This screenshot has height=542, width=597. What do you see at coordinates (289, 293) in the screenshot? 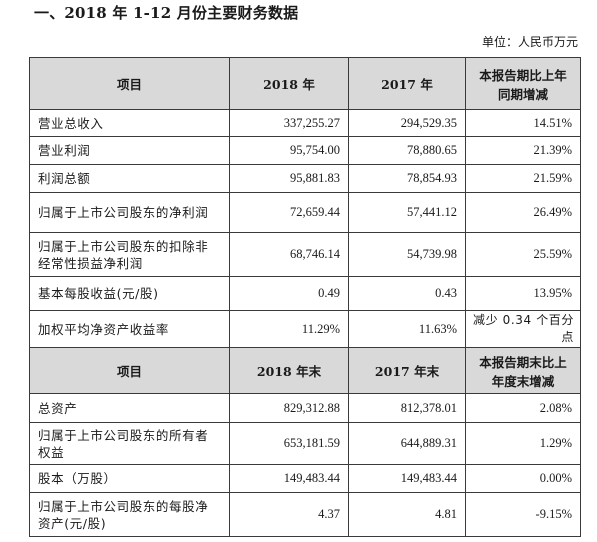
I see `row-value-2018: 0.49` at bounding box center [289, 293].